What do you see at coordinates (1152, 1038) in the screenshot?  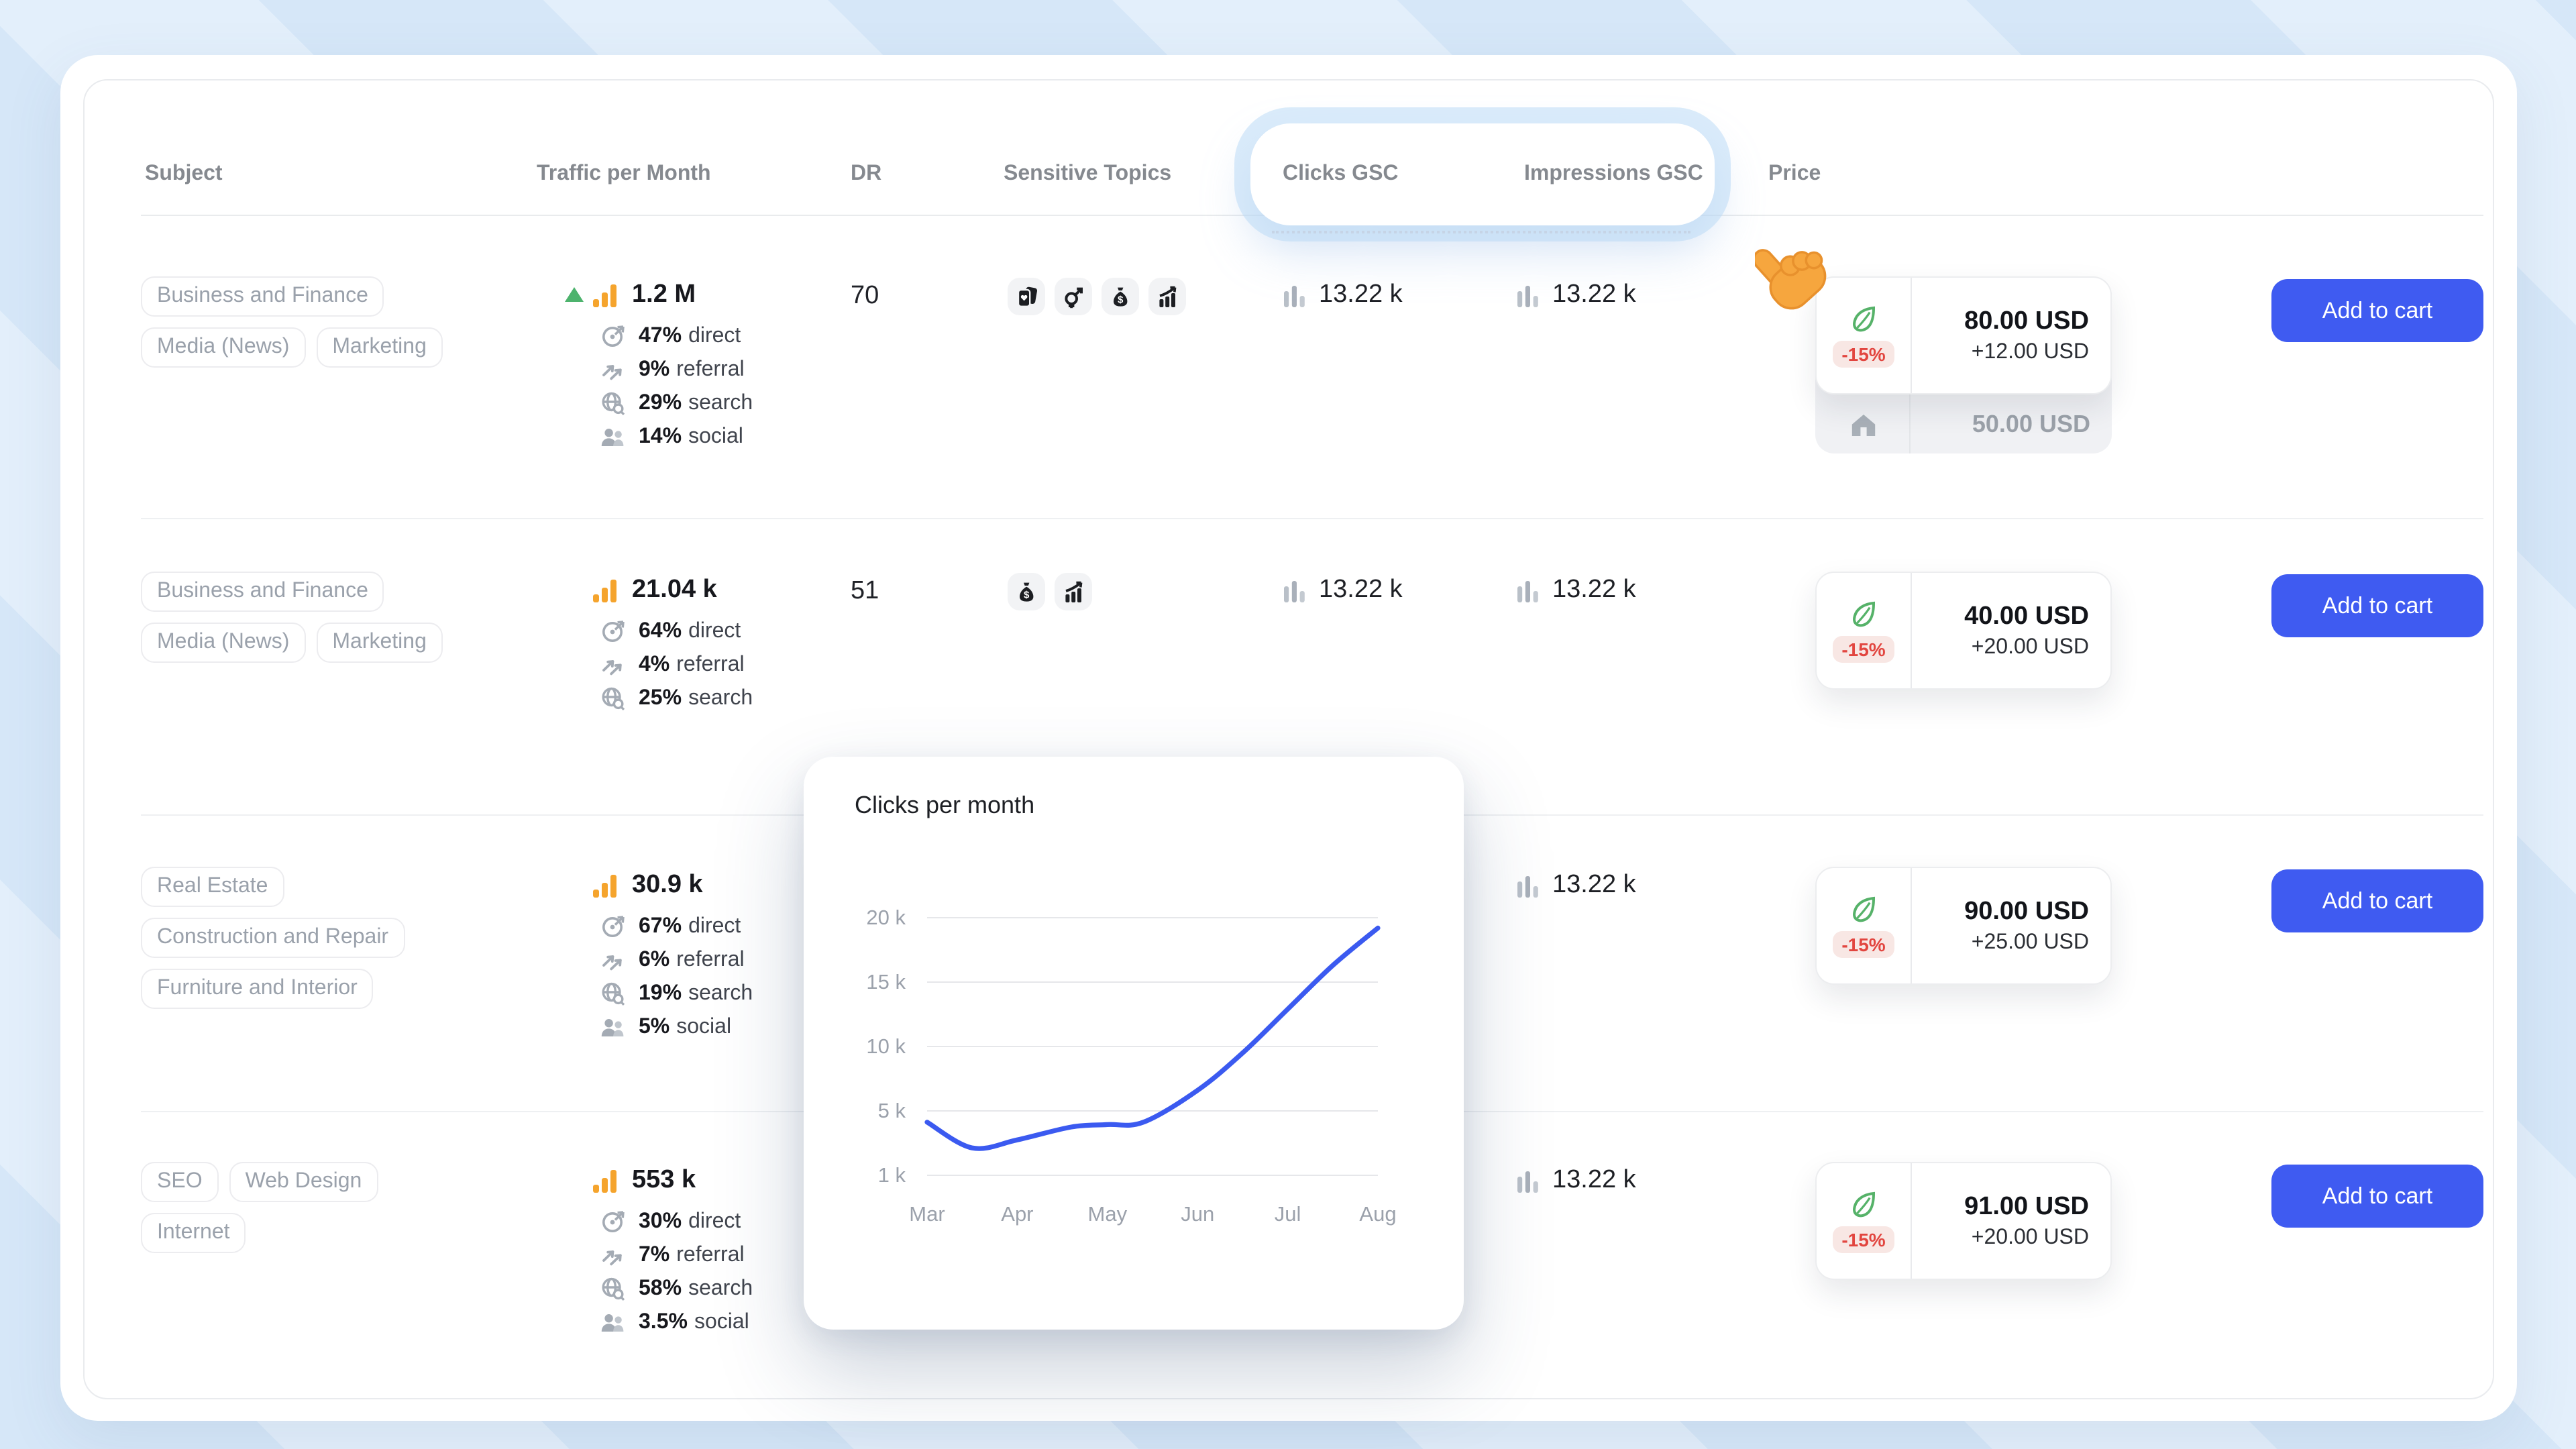 I see `clicks-series-line` at bounding box center [1152, 1038].